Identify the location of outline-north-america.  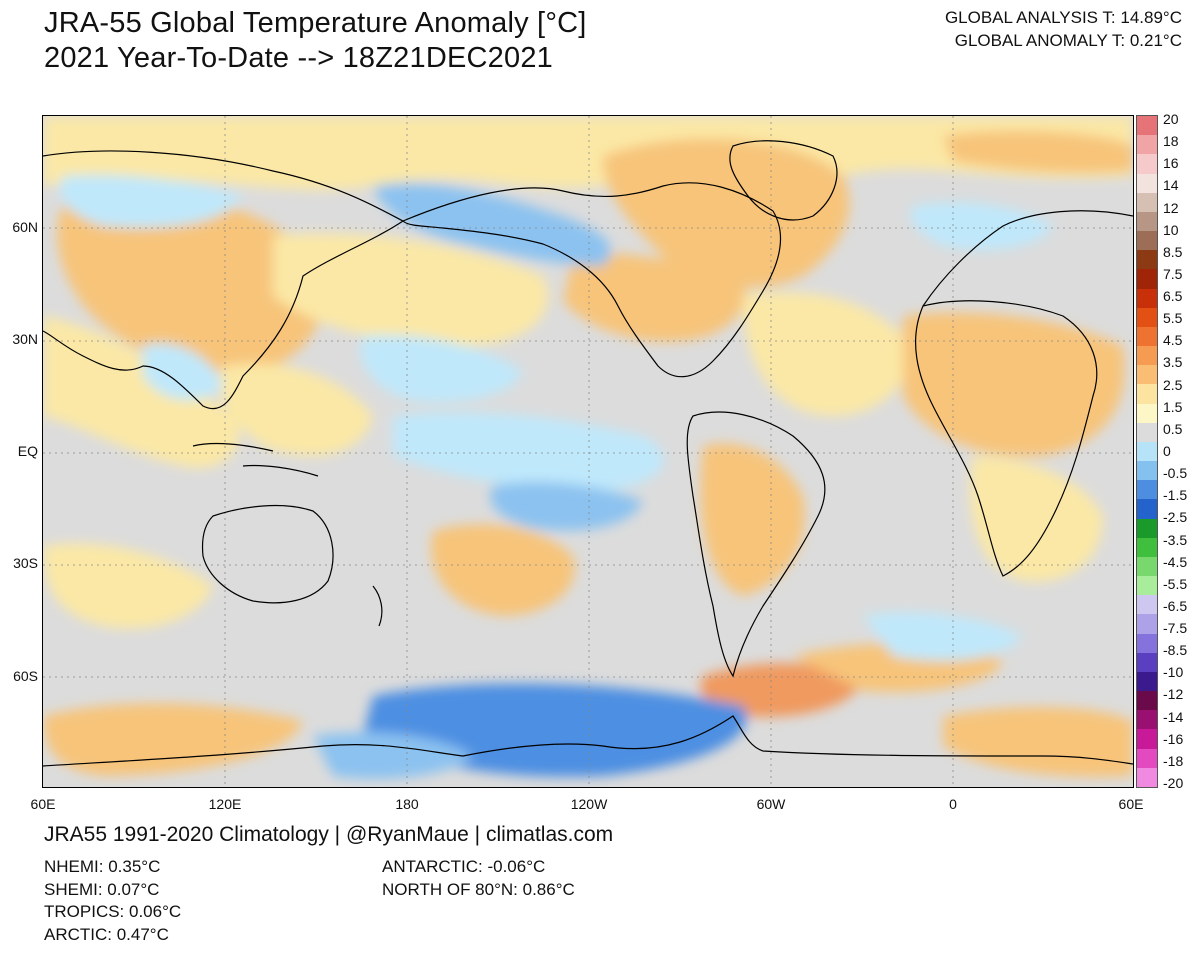
(591, 280).